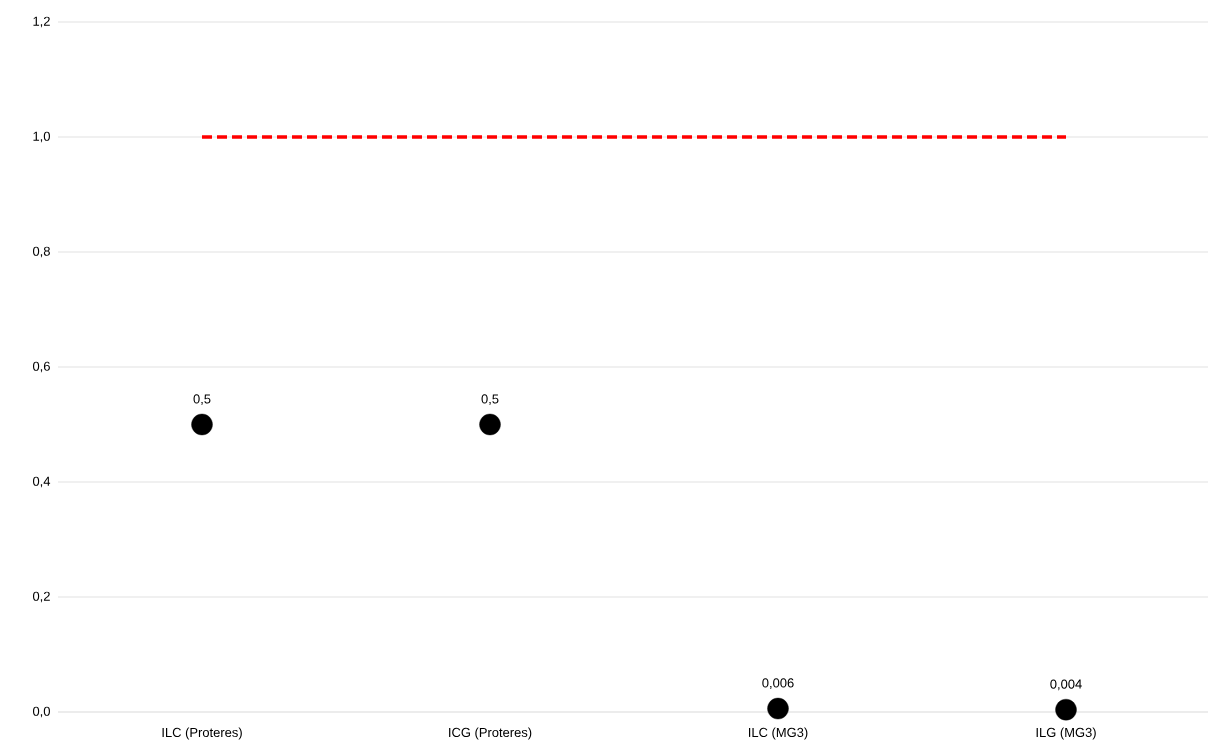 Image resolution: width=1208 pixels, height=748 pixels. Describe the element at coordinates (41, 712) in the screenshot. I see `y-tick-label: 0,0` at that location.